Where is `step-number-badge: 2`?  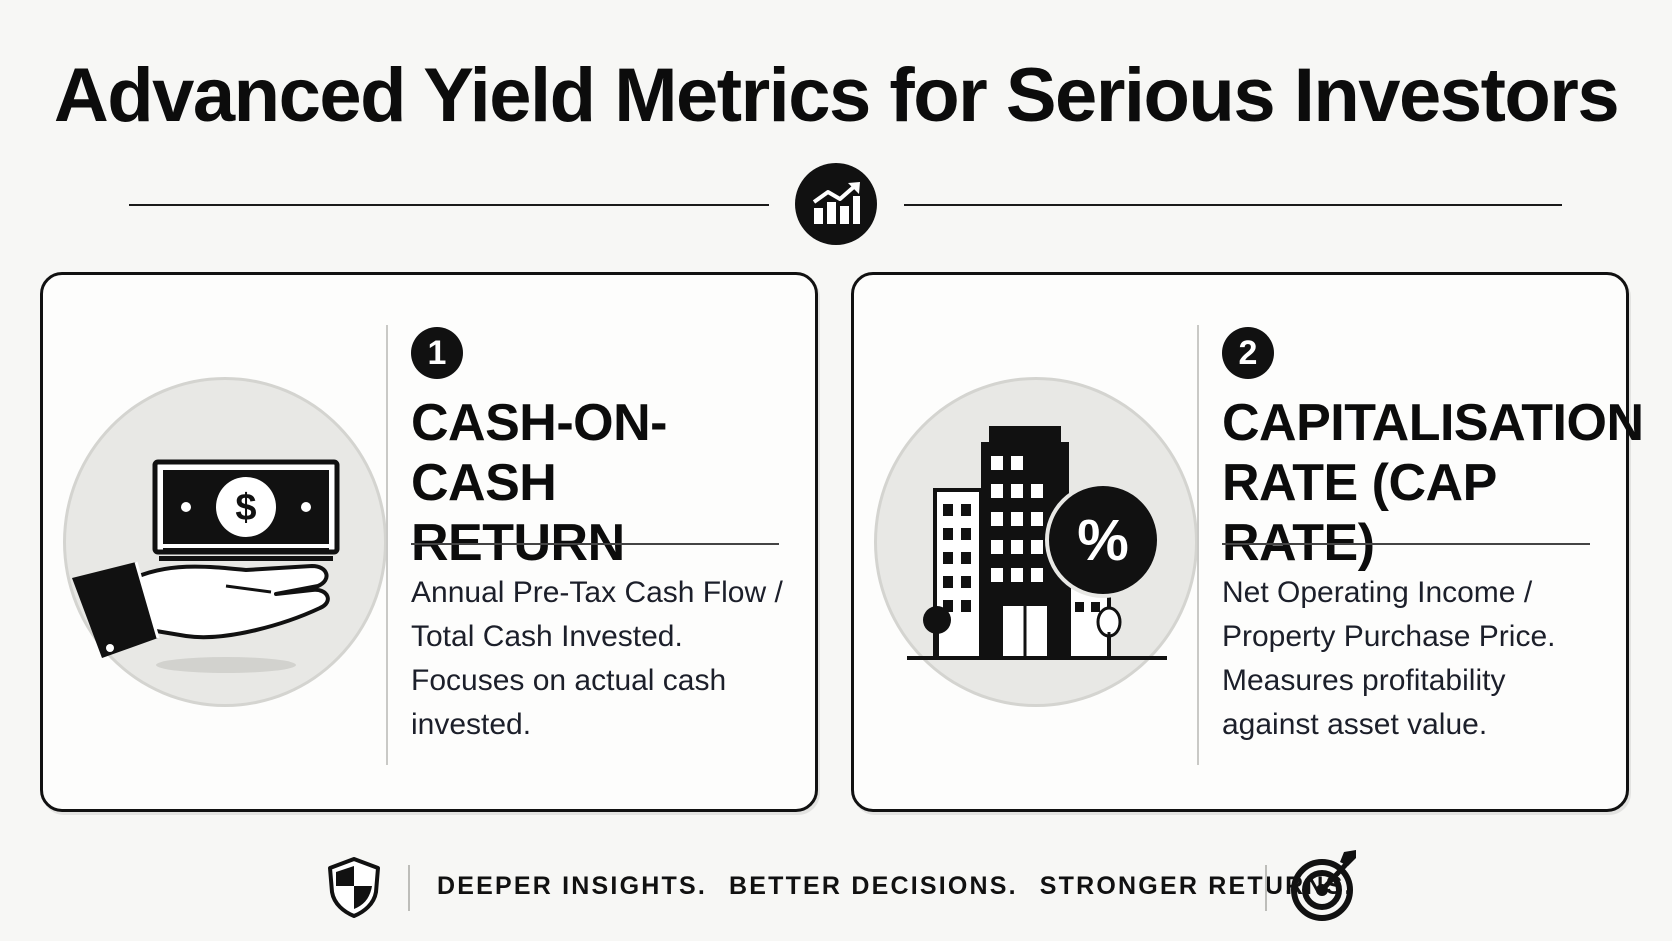
step-number-badge: 2 is located at coordinates (1248, 353).